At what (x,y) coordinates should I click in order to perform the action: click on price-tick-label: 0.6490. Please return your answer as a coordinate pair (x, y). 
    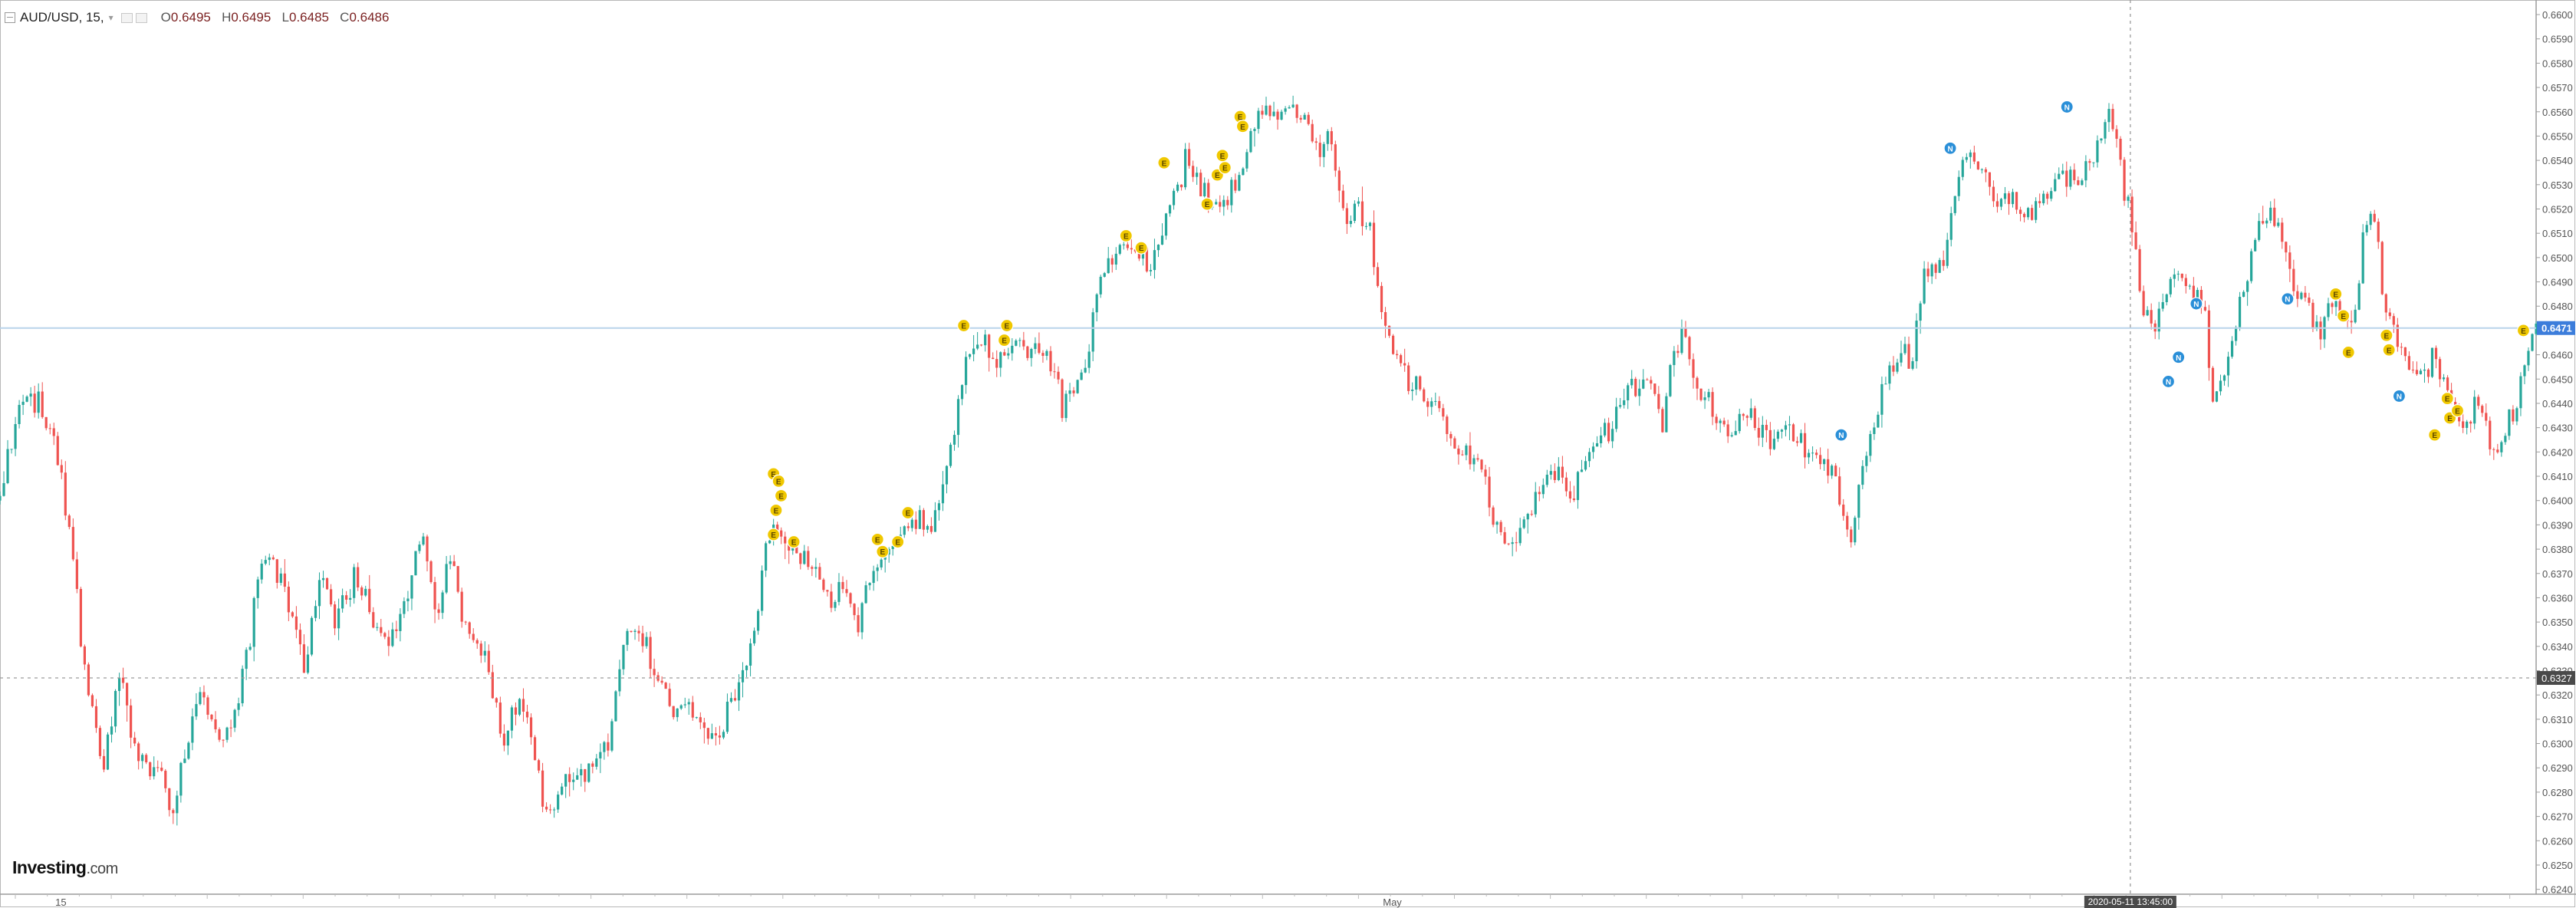
    Looking at the image, I should click on (2557, 282).